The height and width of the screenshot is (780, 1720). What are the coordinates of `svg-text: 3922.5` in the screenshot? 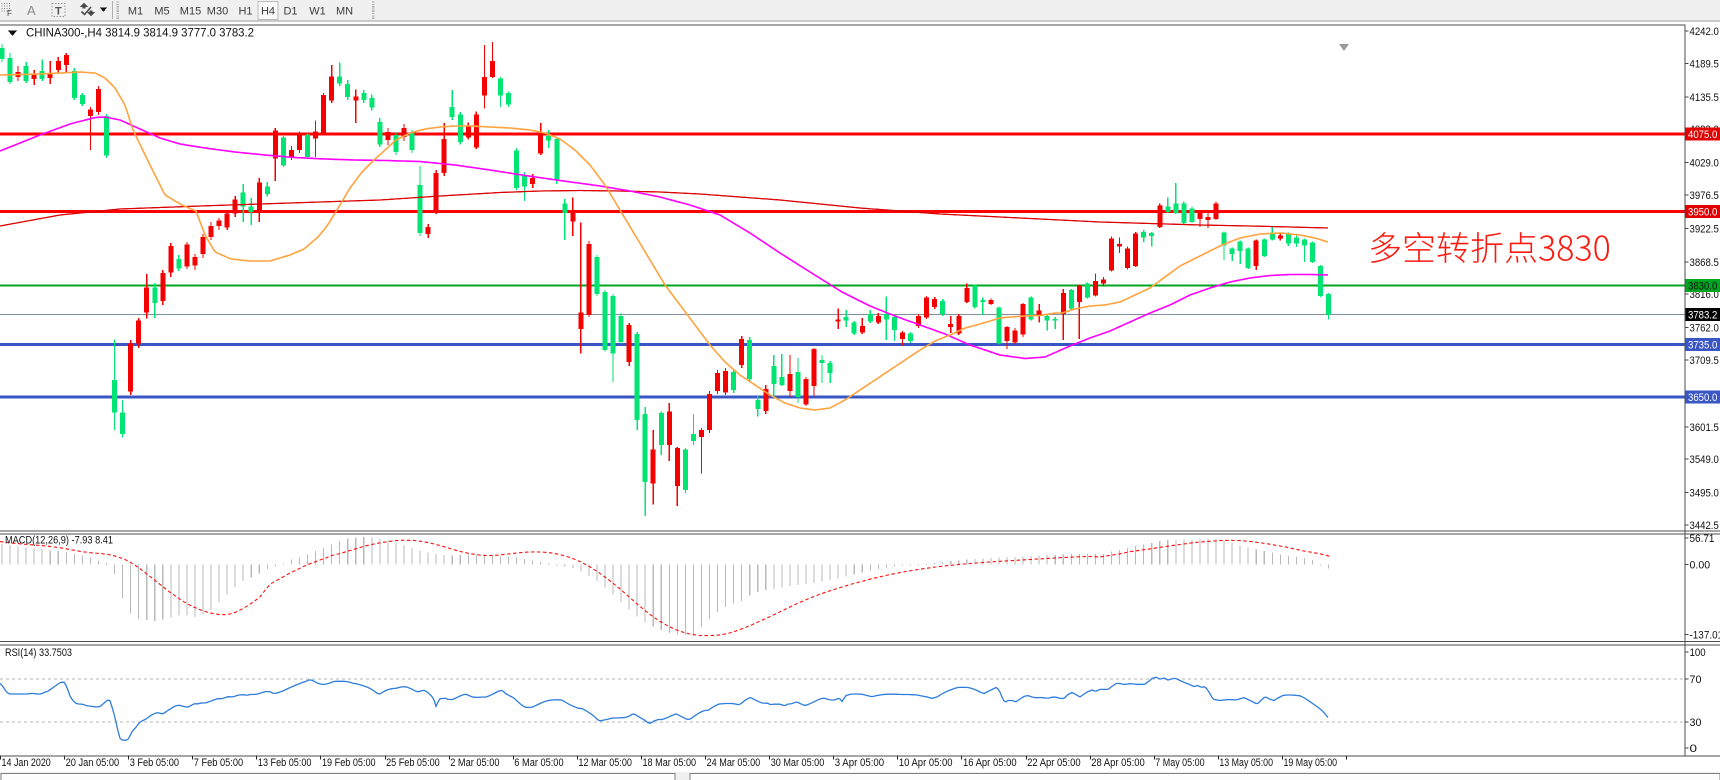 It's located at (1704, 229).